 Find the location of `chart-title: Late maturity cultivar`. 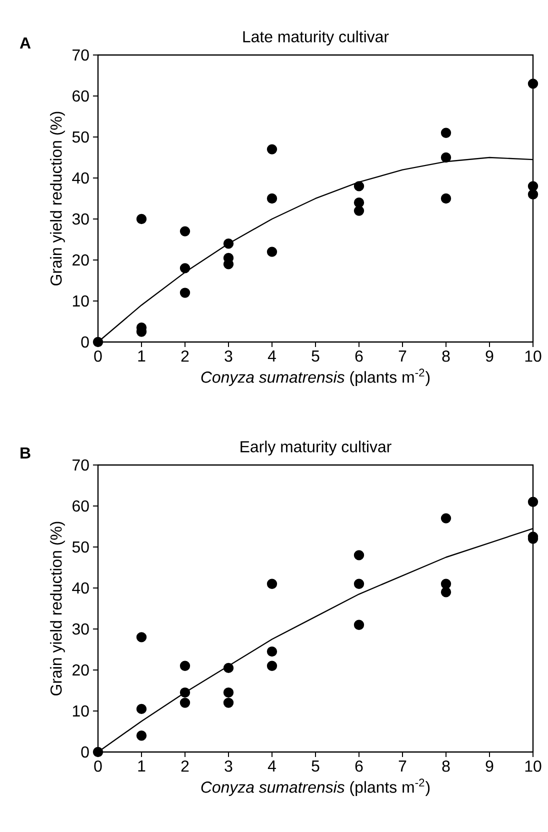

chart-title: Late maturity cultivar is located at coordinates (316, 38).